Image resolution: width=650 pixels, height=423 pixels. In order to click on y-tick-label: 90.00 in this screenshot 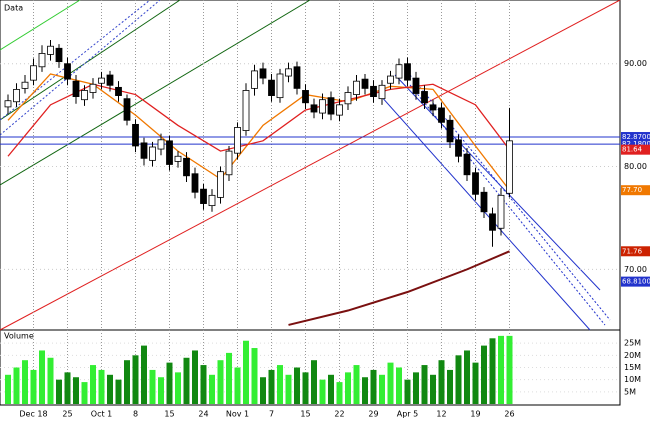, I will do `click(635, 63)`.